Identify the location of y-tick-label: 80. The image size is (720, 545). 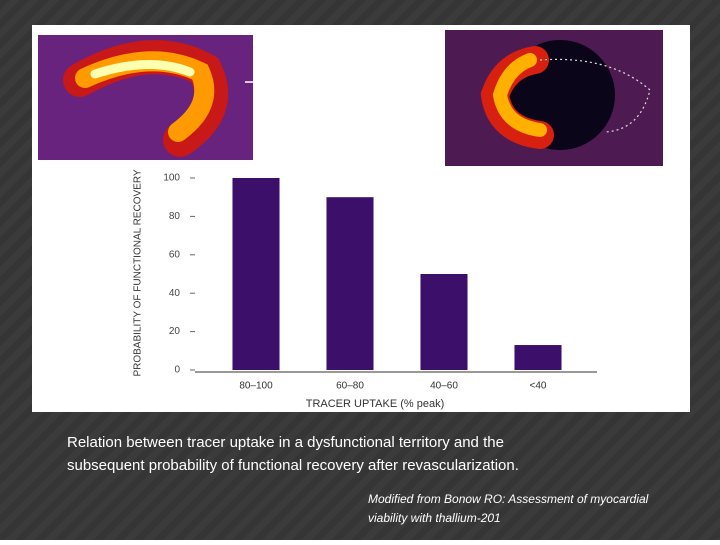
(175, 216).